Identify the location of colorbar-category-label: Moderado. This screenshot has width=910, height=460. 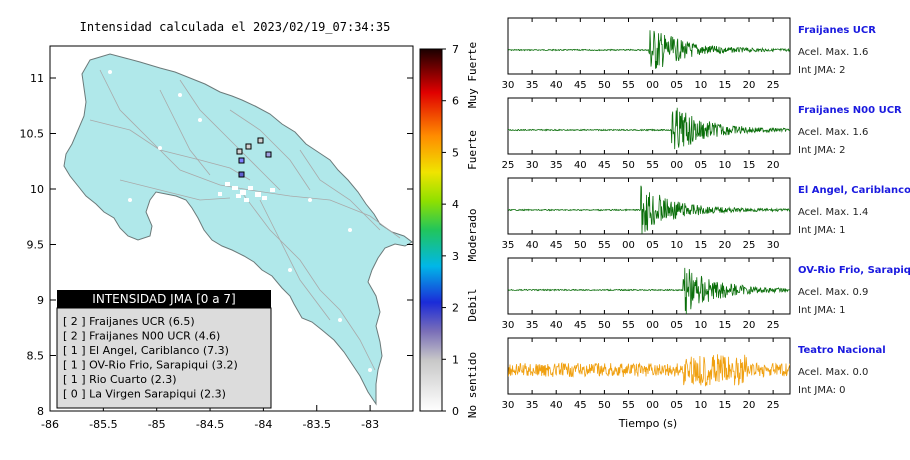
(472, 235).